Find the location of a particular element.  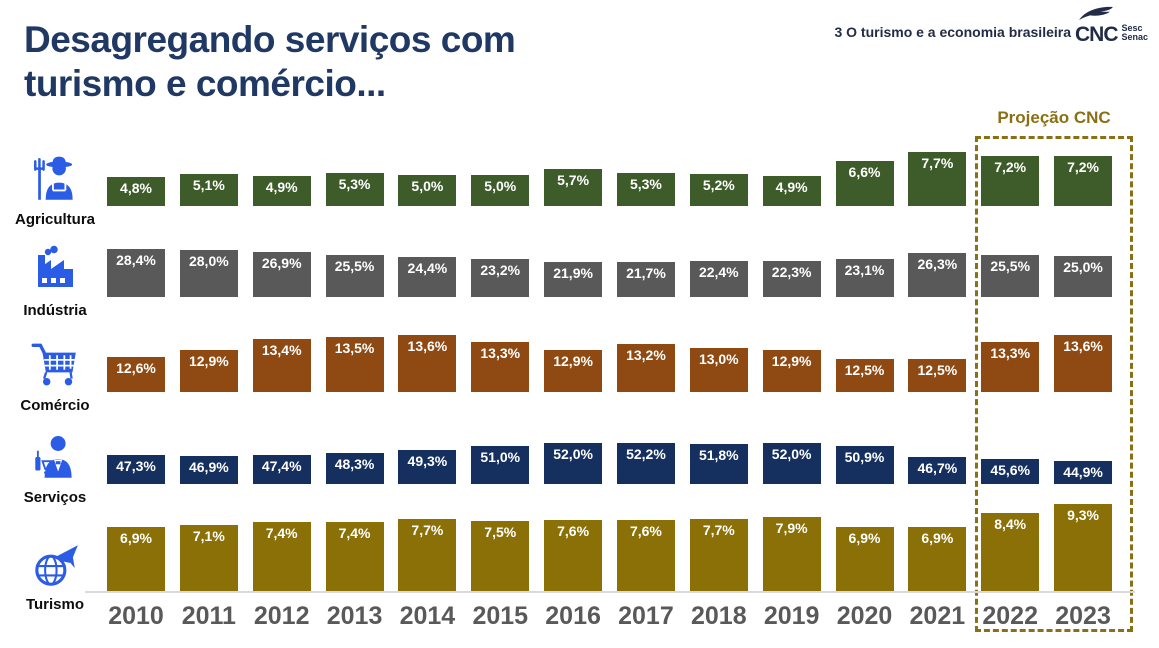

bar-value-label: 13,2% is located at coordinates (646, 354).